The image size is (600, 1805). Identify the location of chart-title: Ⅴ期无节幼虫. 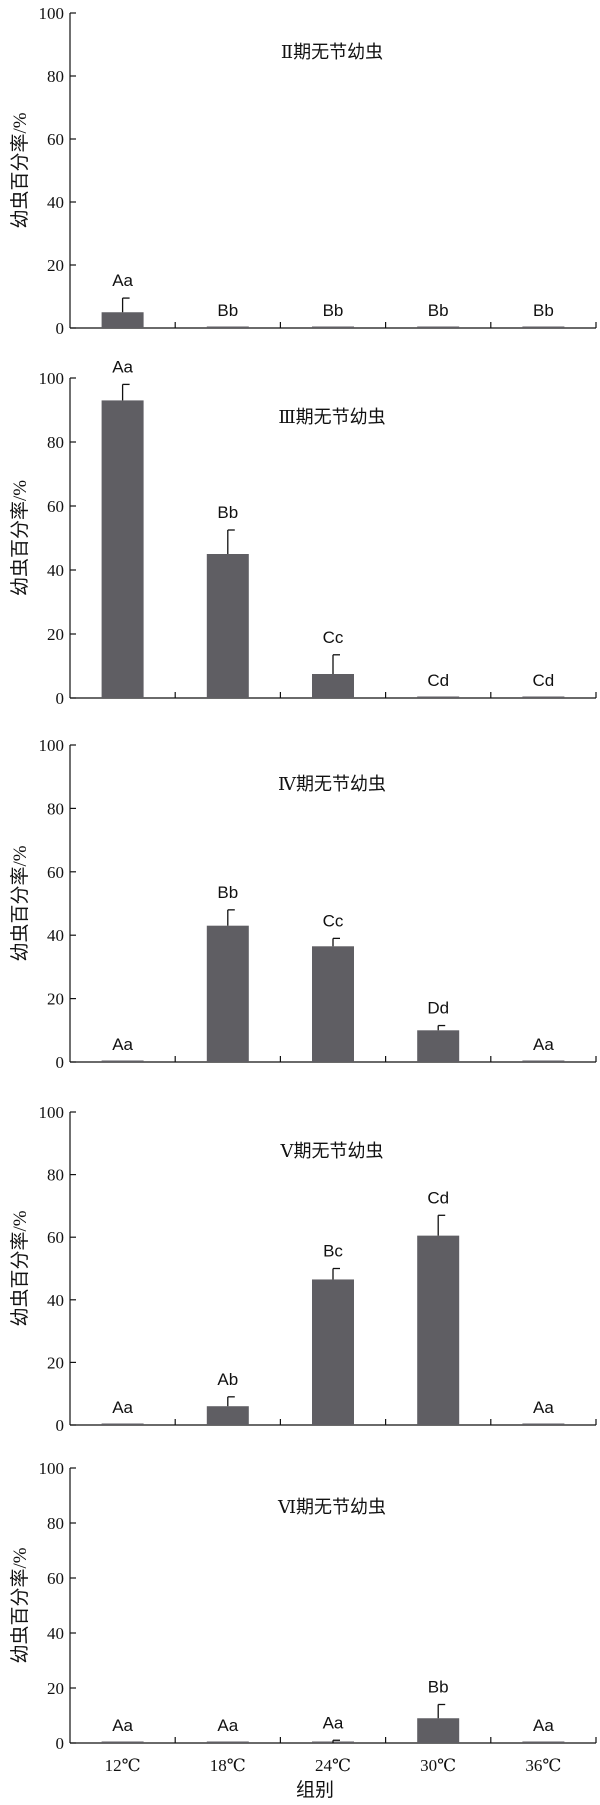
(332, 1151).